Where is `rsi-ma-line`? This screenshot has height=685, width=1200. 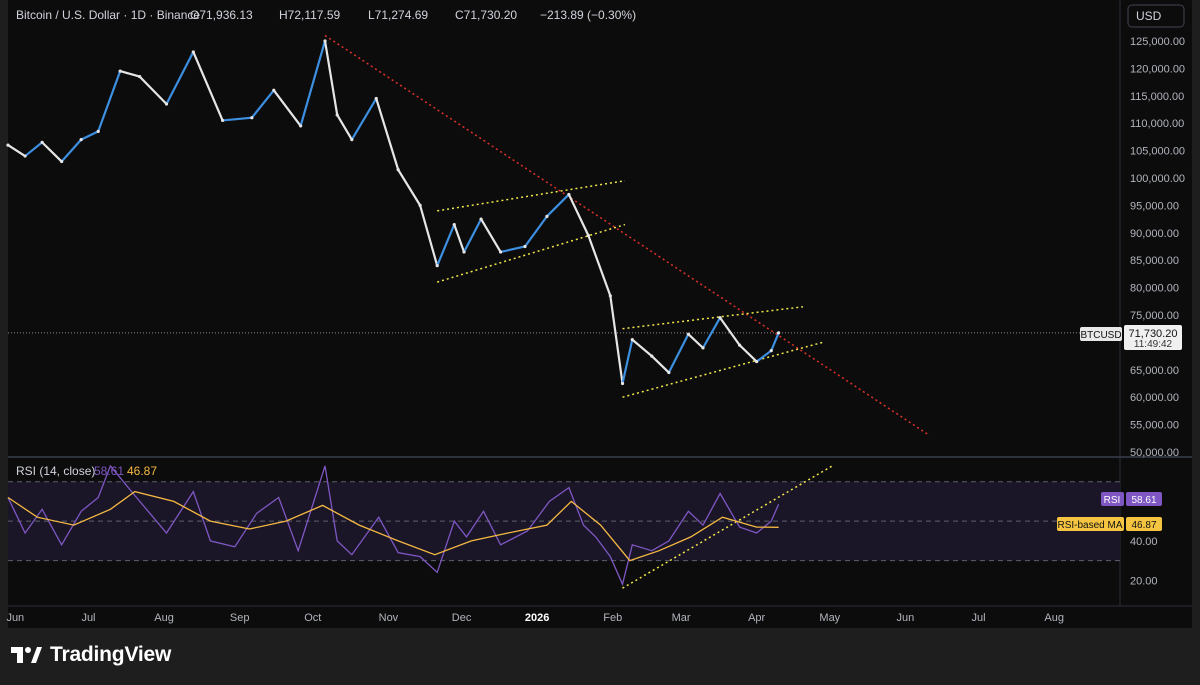 rsi-ma-line is located at coordinates (393, 526).